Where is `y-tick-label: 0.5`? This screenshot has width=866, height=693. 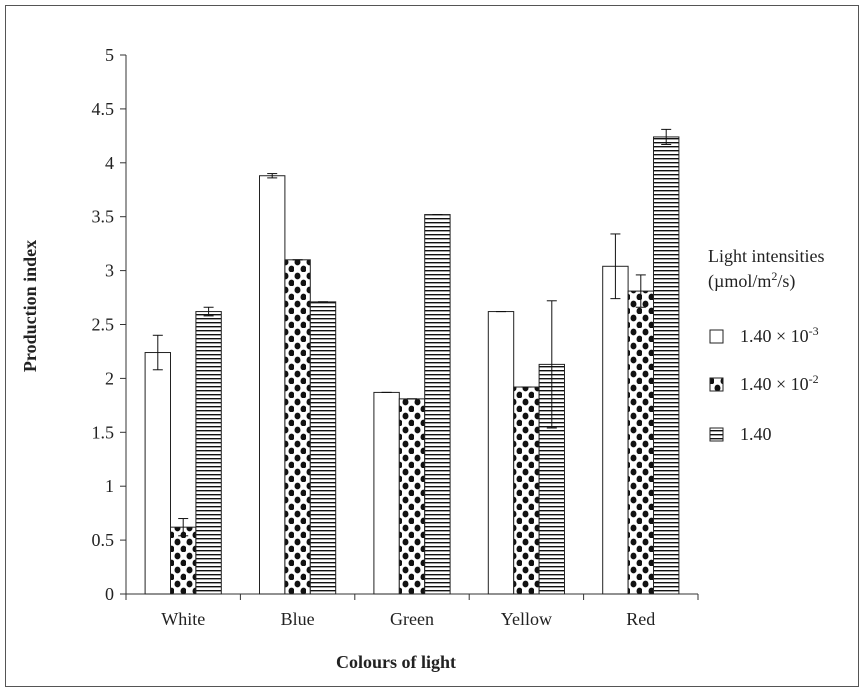 y-tick-label: 0.5 is located at coordinates (103, 540).